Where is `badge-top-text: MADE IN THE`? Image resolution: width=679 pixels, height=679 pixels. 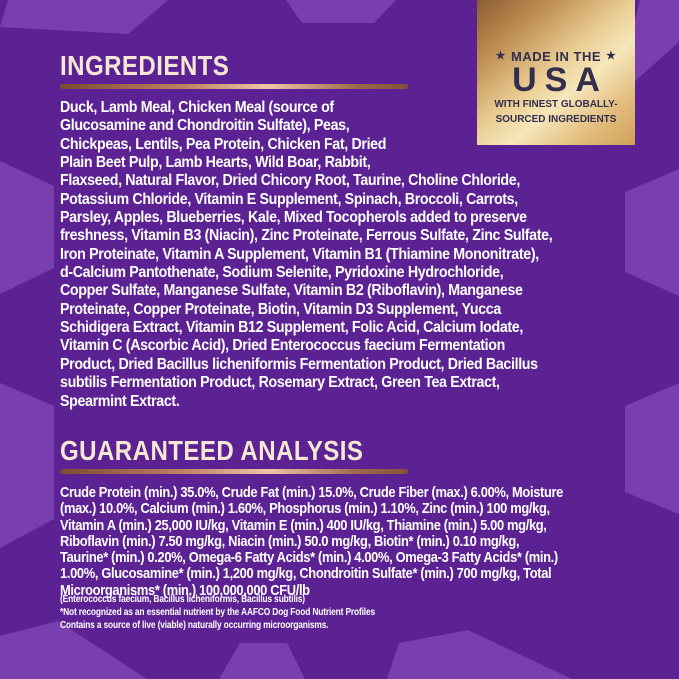
badge-top-text: MADE IN THE is located at coordinates (556, 56).